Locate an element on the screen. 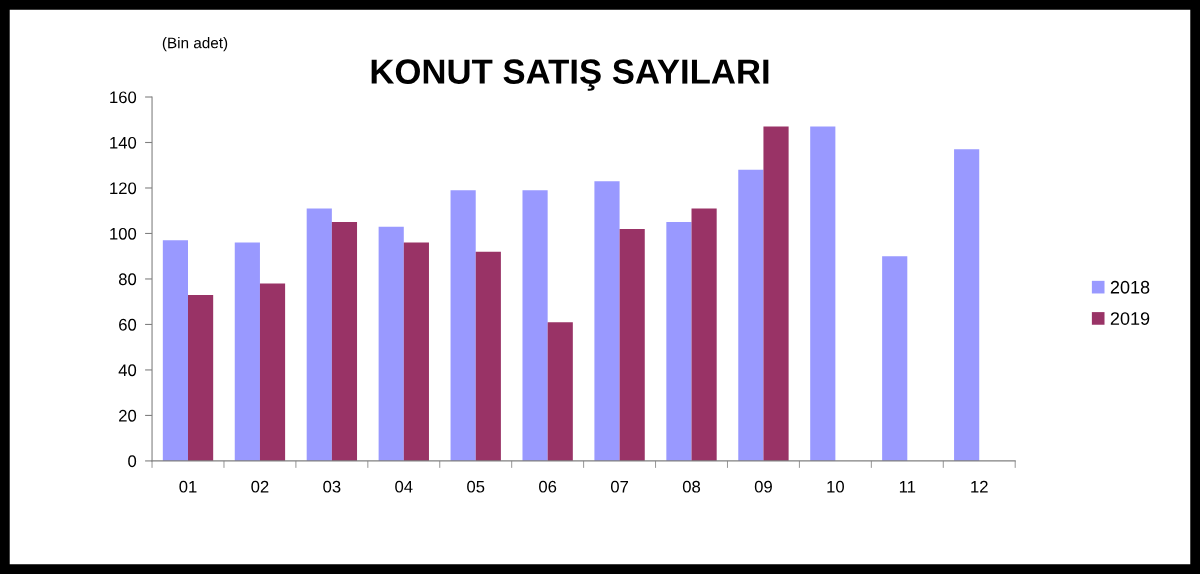 The width and height of the screenshot is (1200, 574). legend-label: 2019 is located at coordinates (1130, 318).